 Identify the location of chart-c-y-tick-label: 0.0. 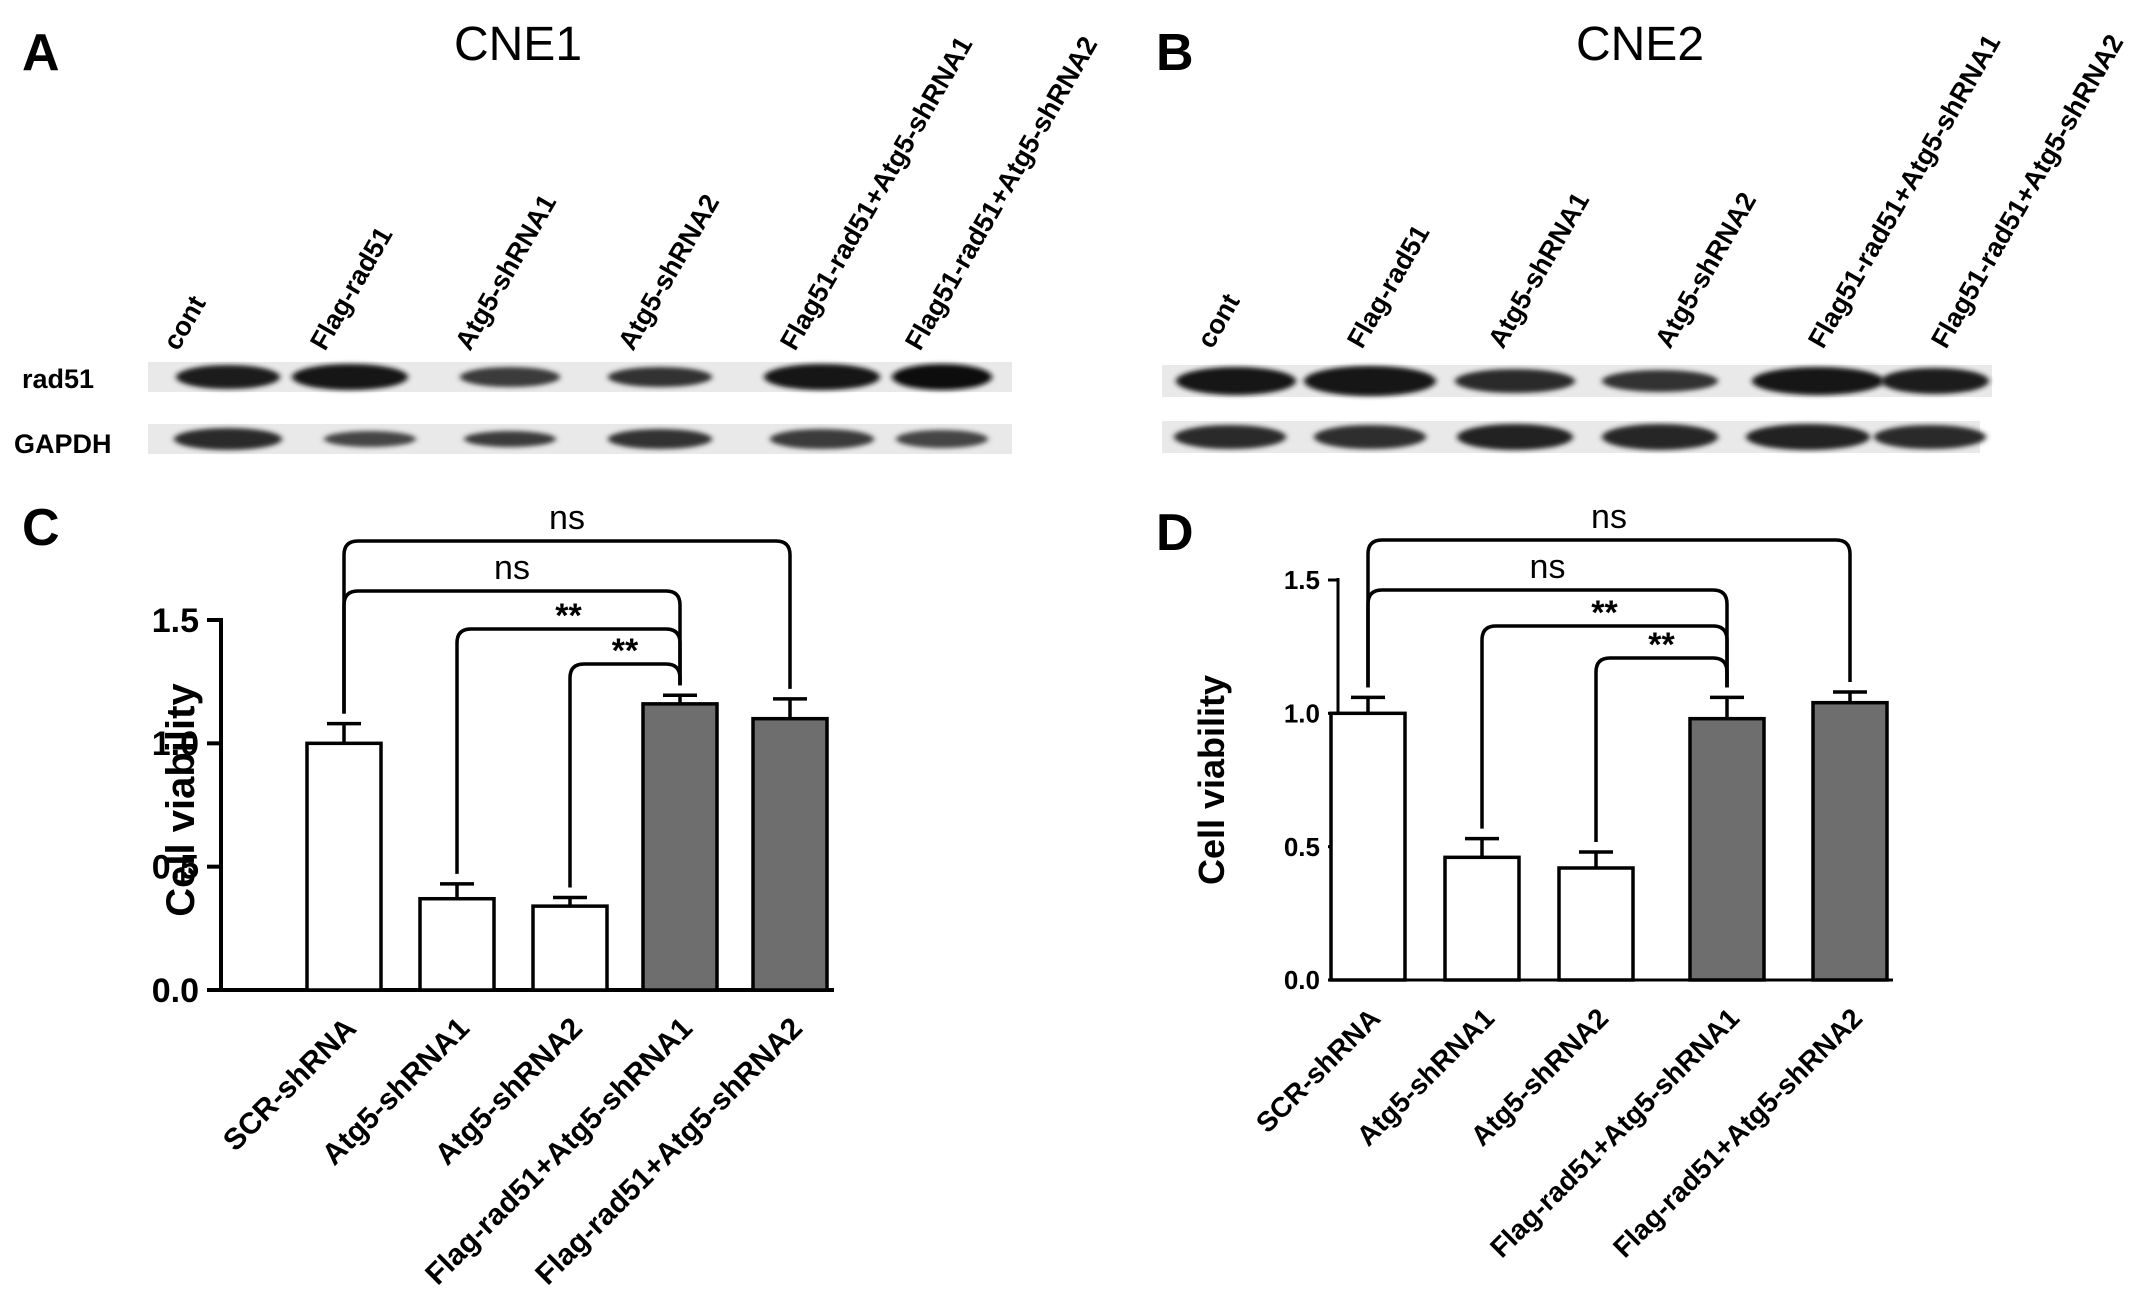
(175, 991).